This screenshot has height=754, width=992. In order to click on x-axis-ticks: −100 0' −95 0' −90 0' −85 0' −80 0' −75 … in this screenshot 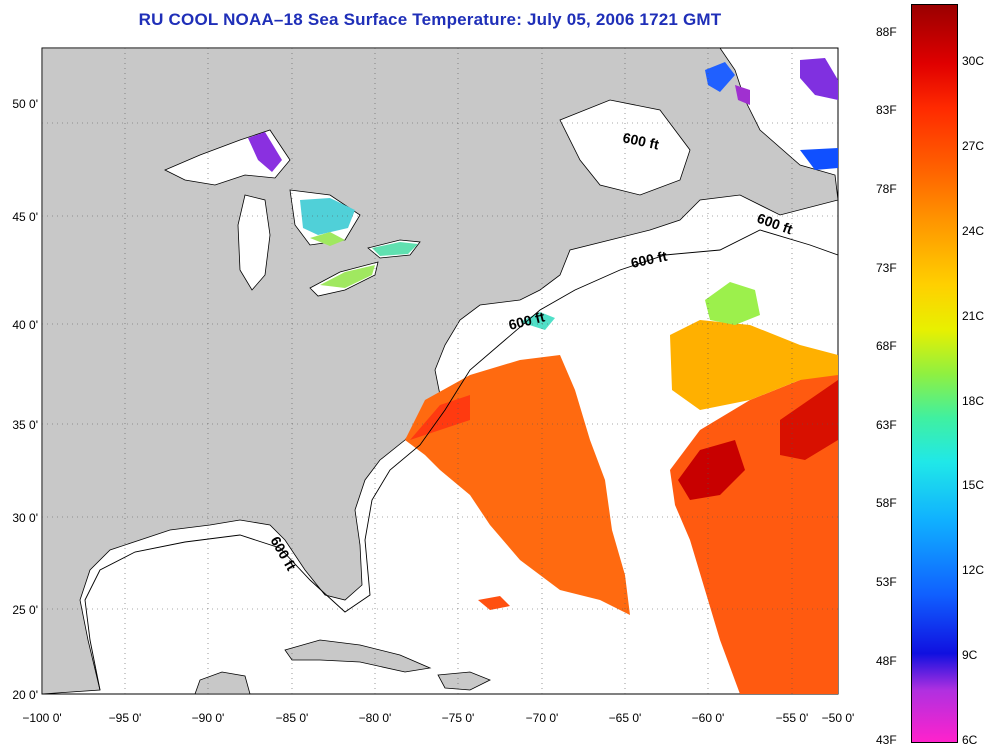, I will do `click(438, 718)`.